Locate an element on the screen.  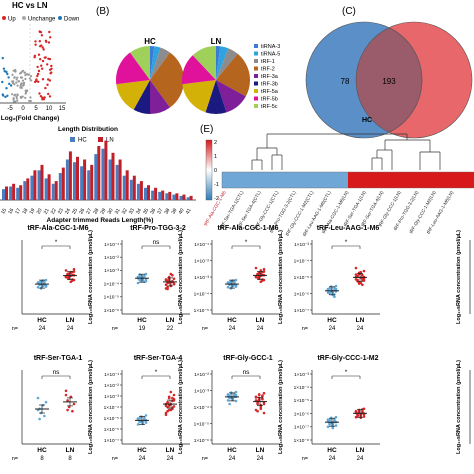
pie-legend-label: tiRNA-5 is located at coordinates (270, 55).